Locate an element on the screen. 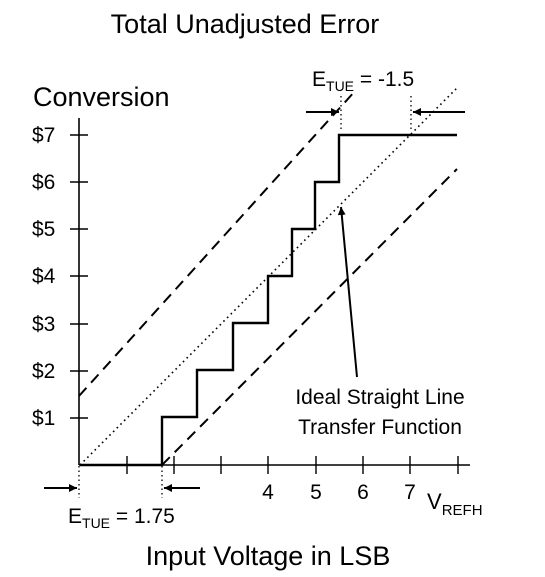 The image size is (545, 577). x-tick-label: 5 is located at coordinates (316, 492).